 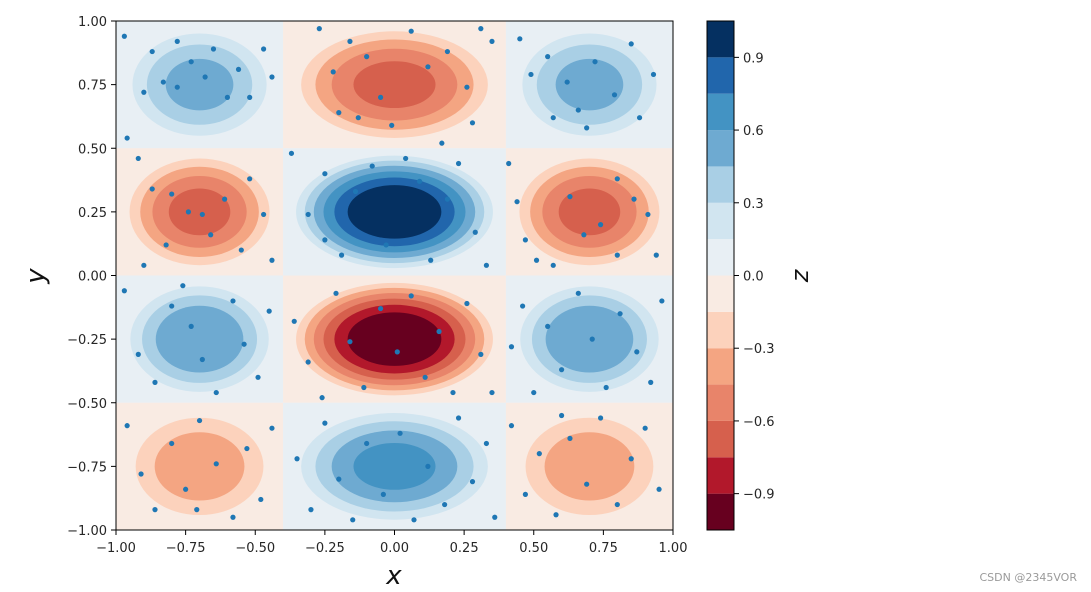 What do you see at coordinates (753, 277) in the screenshot?
I see `colorbar-tick-label: 0.0` at bounding box center [753, 277].